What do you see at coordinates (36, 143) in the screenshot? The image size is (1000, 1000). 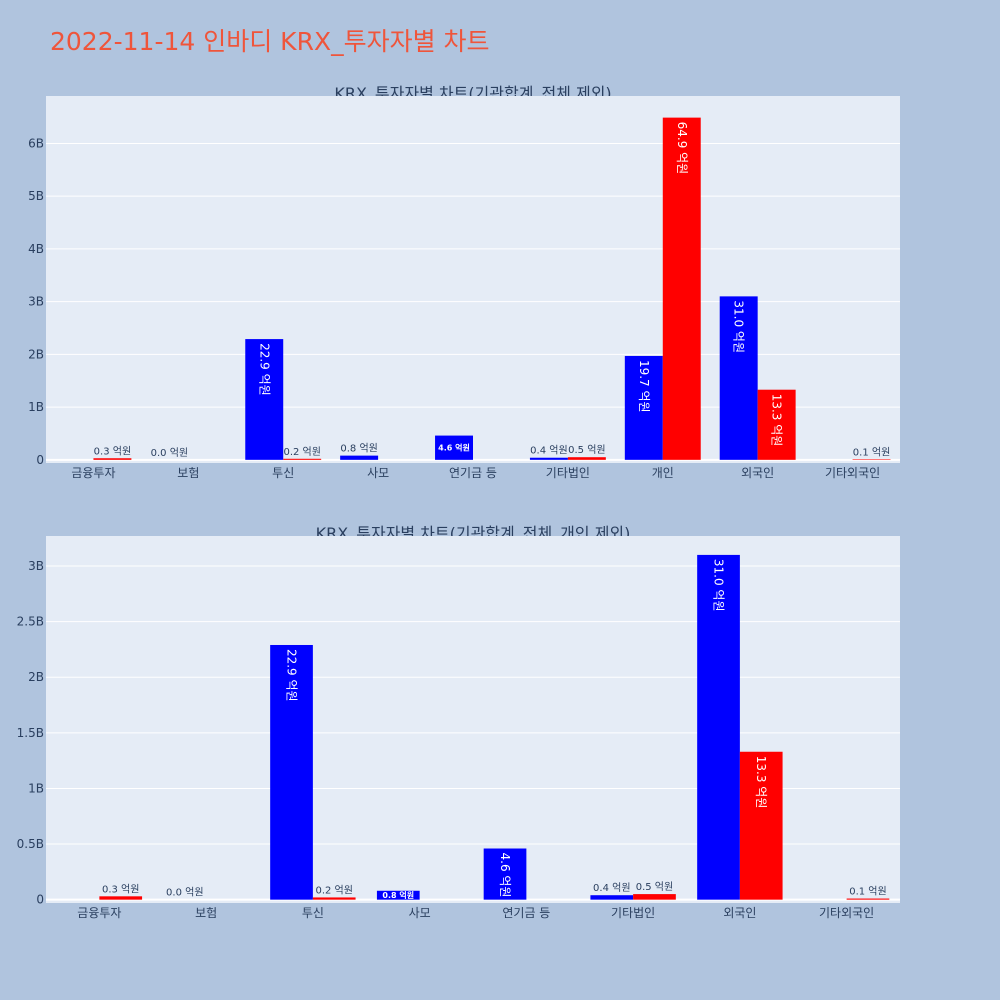 I see `y-tick-label: 6B` at bounding box center [36, 143].